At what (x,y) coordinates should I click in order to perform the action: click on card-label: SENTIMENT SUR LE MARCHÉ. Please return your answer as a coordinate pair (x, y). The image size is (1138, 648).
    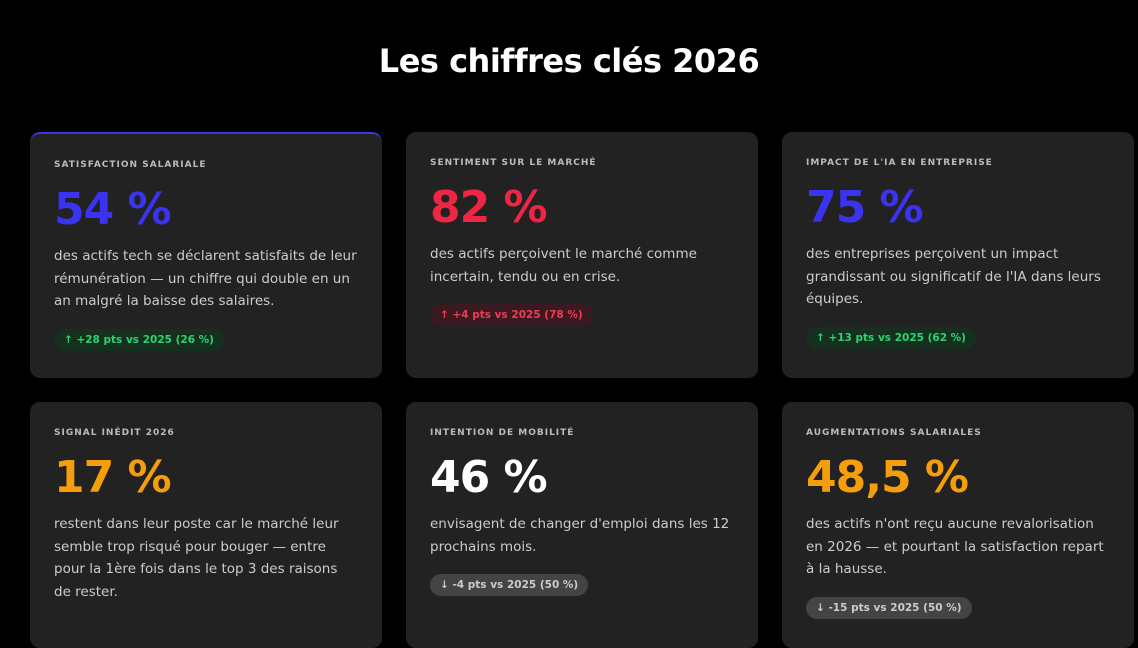
    Looking at the image, I should click on (513, 163).